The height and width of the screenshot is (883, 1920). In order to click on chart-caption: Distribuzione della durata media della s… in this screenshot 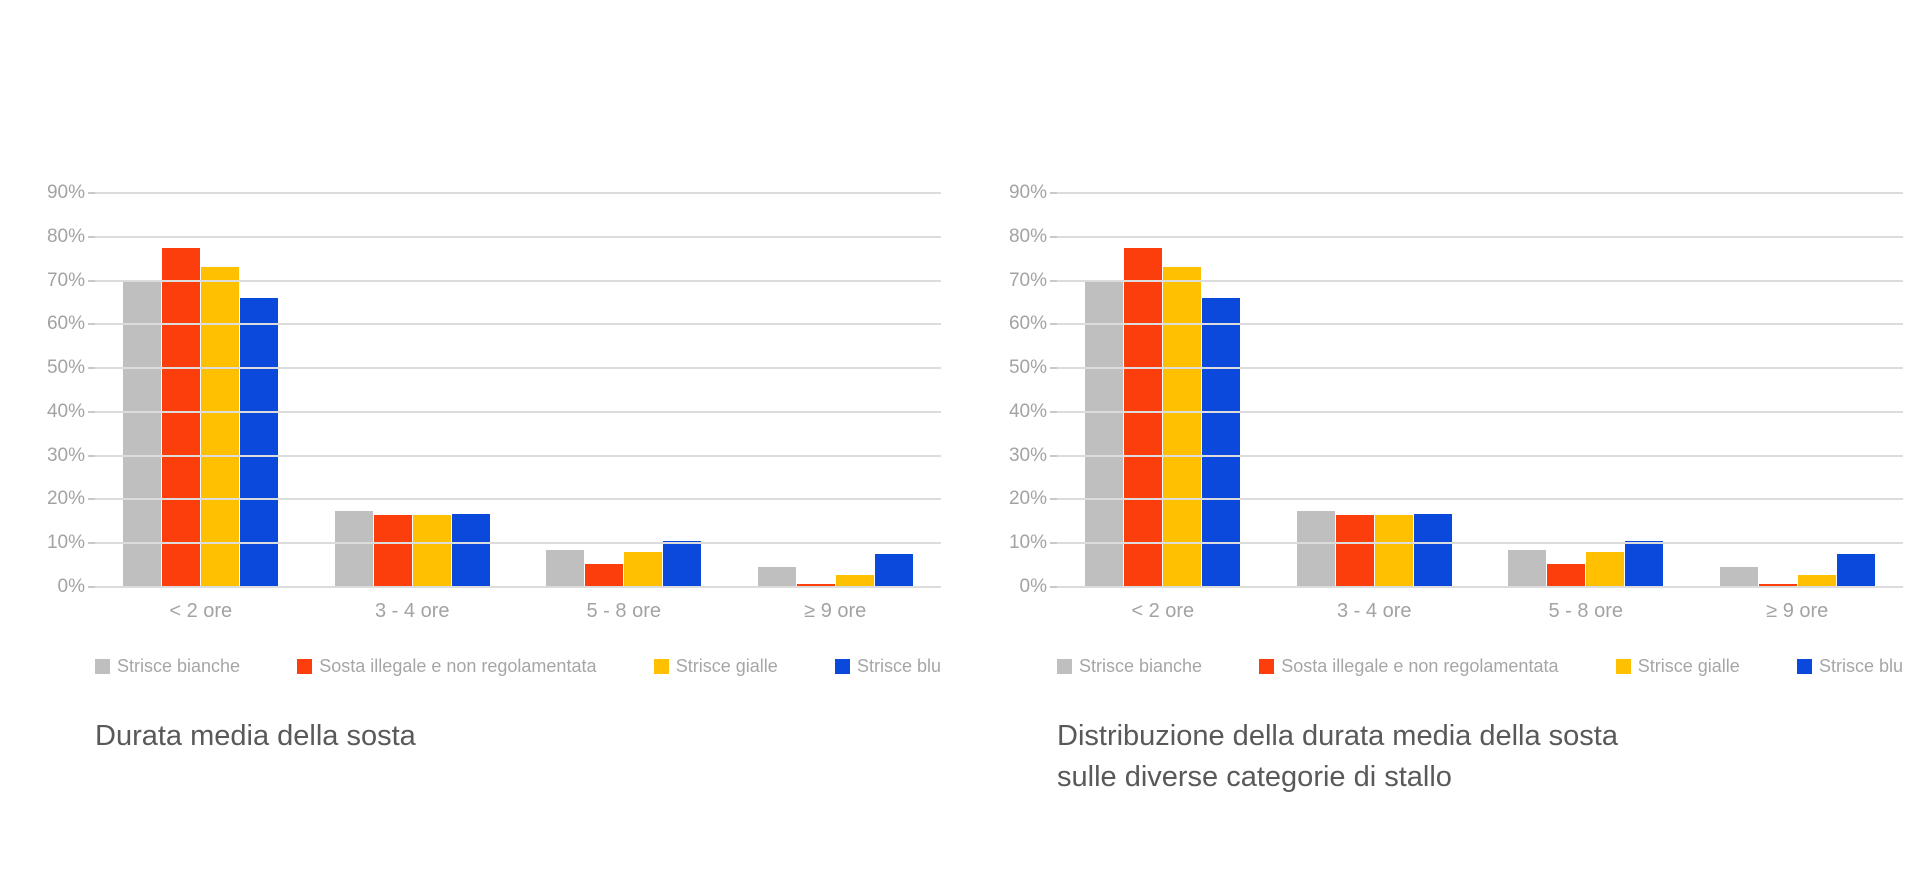, I will do `click(1337, 757)`.